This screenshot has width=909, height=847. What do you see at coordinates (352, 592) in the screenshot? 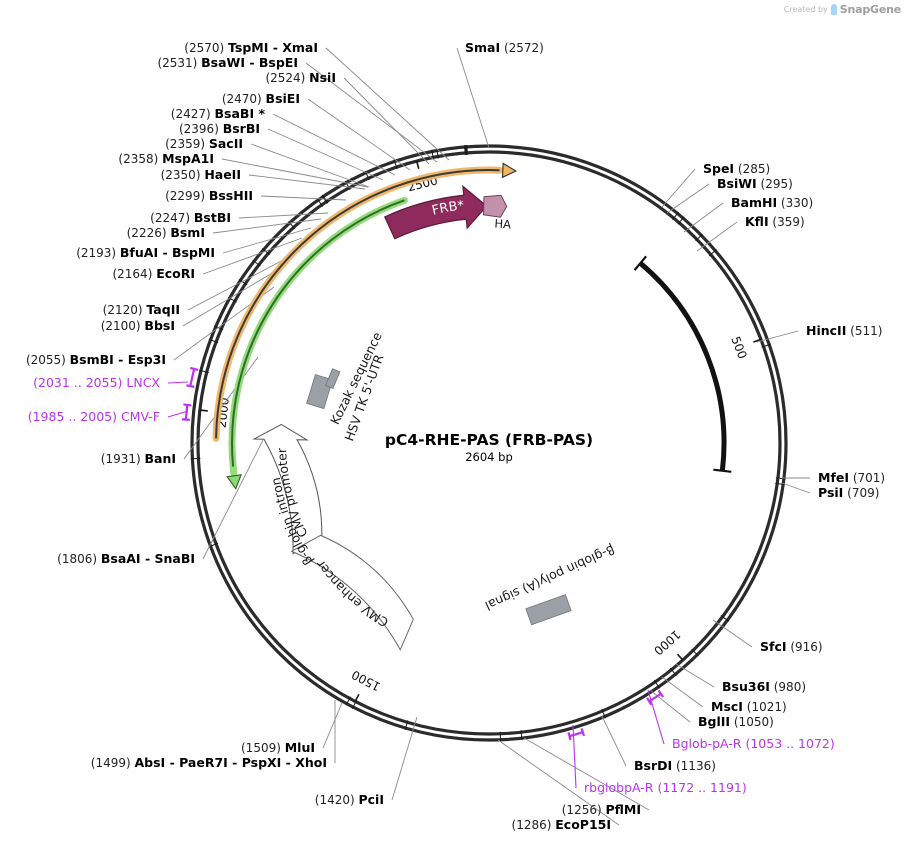
I see `feature-cmv-enhancer` at bounding box center [352, 592].